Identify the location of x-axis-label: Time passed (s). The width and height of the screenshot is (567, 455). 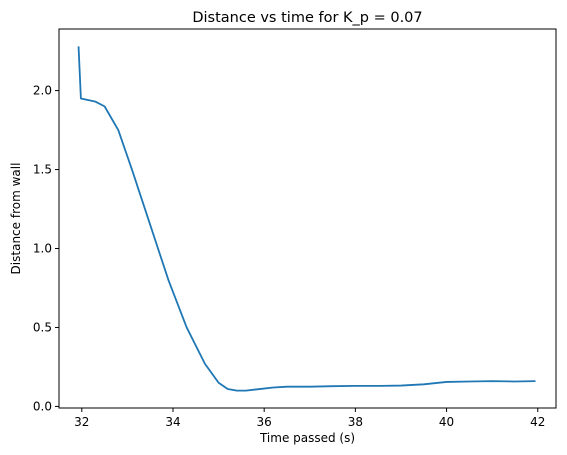
(307, 438).